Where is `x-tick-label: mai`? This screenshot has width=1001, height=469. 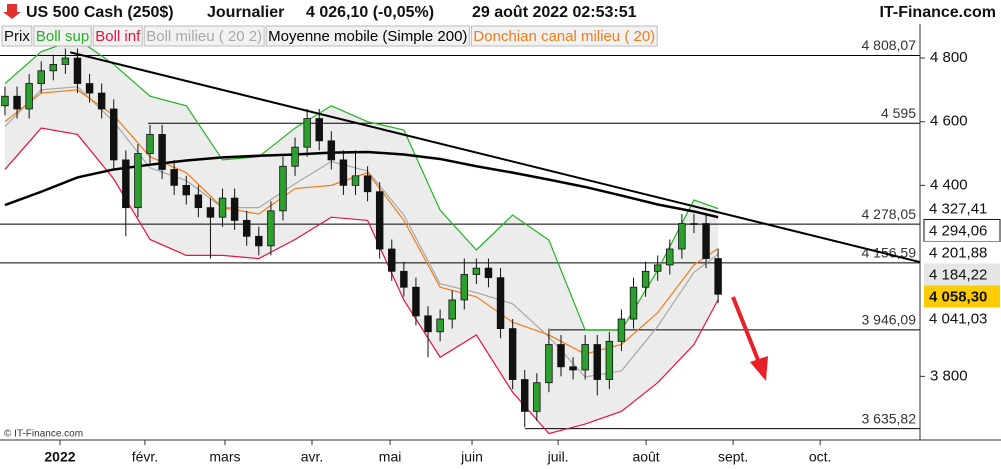
x-tick-label: mai is located at coordinates (390, 457).